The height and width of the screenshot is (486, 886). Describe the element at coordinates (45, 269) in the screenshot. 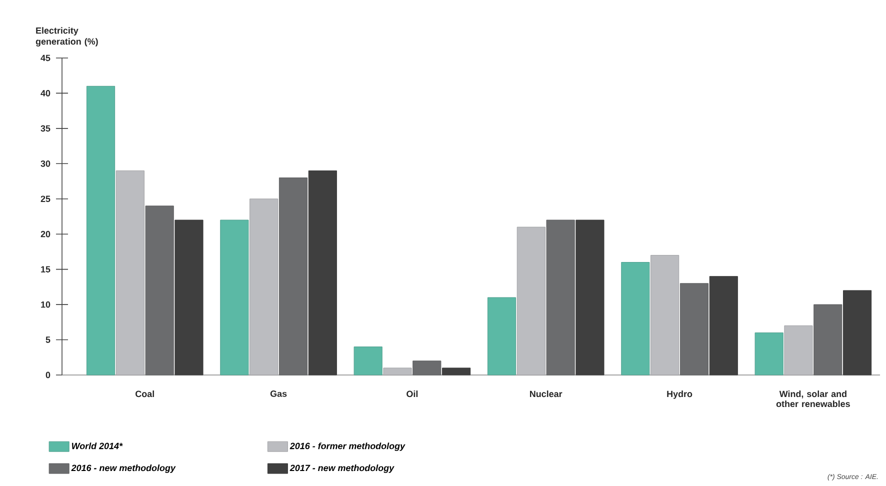

I see `y-tick-label: 15` at that location.